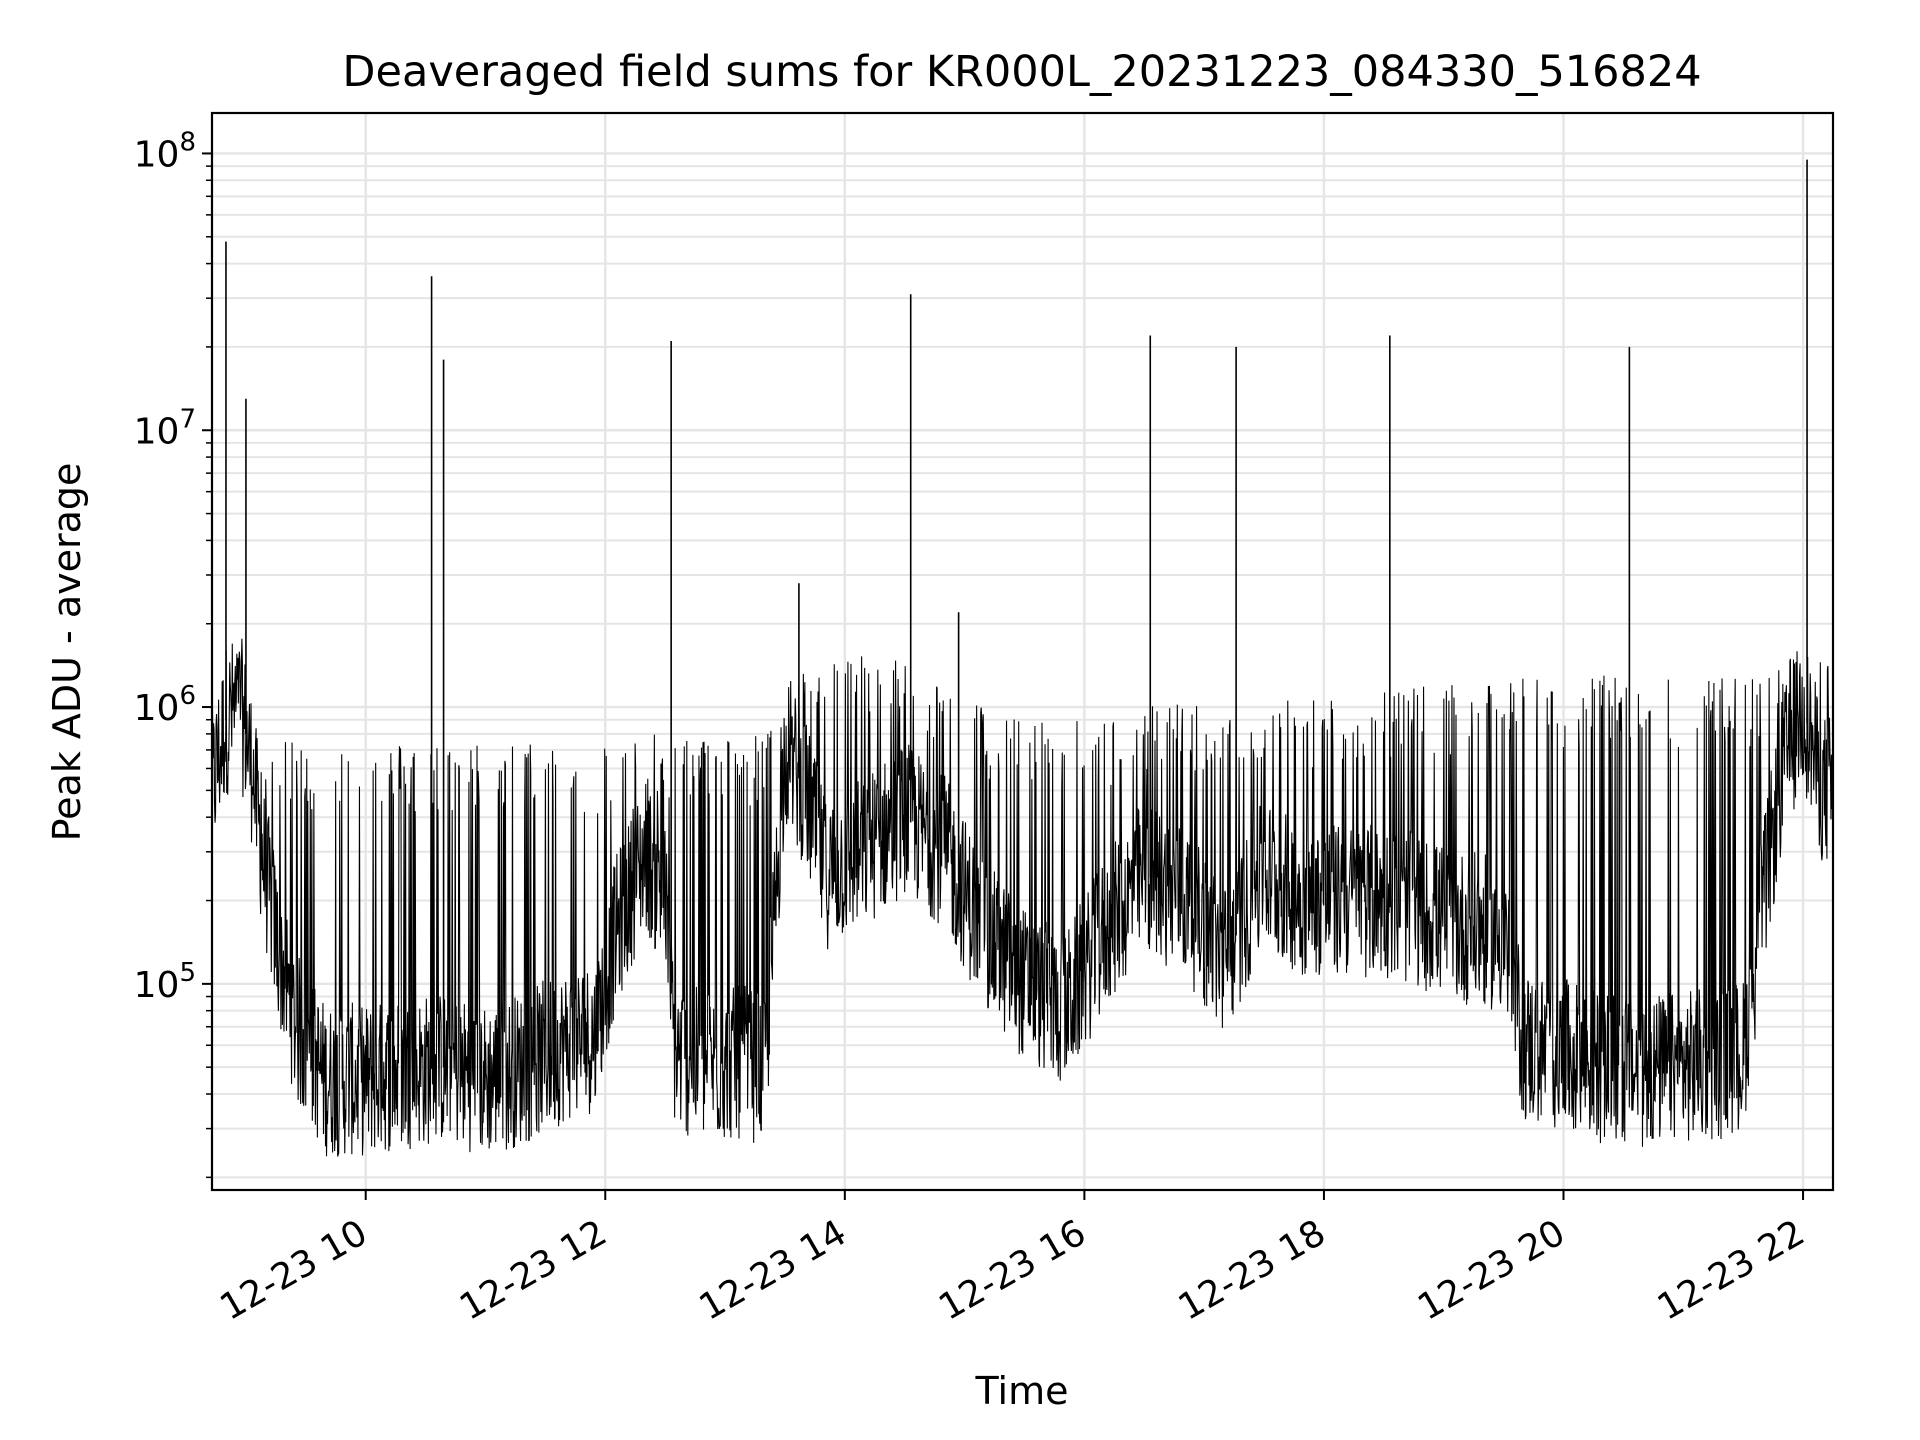 Image resolution: width=1920 pixels, height=1440 pixels. I want to click on y-tick-label: 10⁵, so click(165, 982).